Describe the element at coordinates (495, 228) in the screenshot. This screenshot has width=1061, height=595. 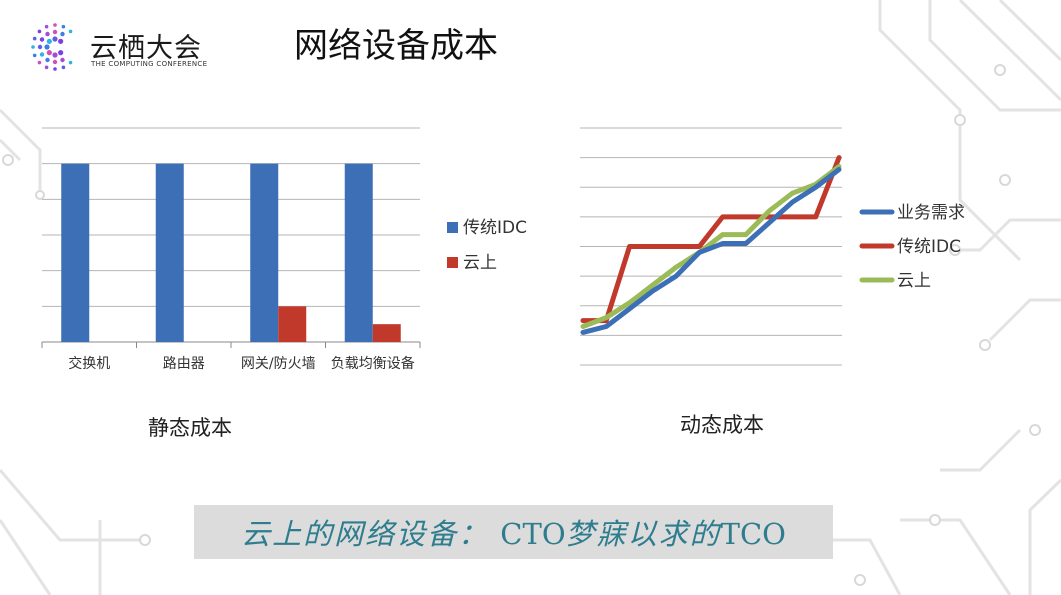
I see `bar-legend-label: 传统IDC` at that location.